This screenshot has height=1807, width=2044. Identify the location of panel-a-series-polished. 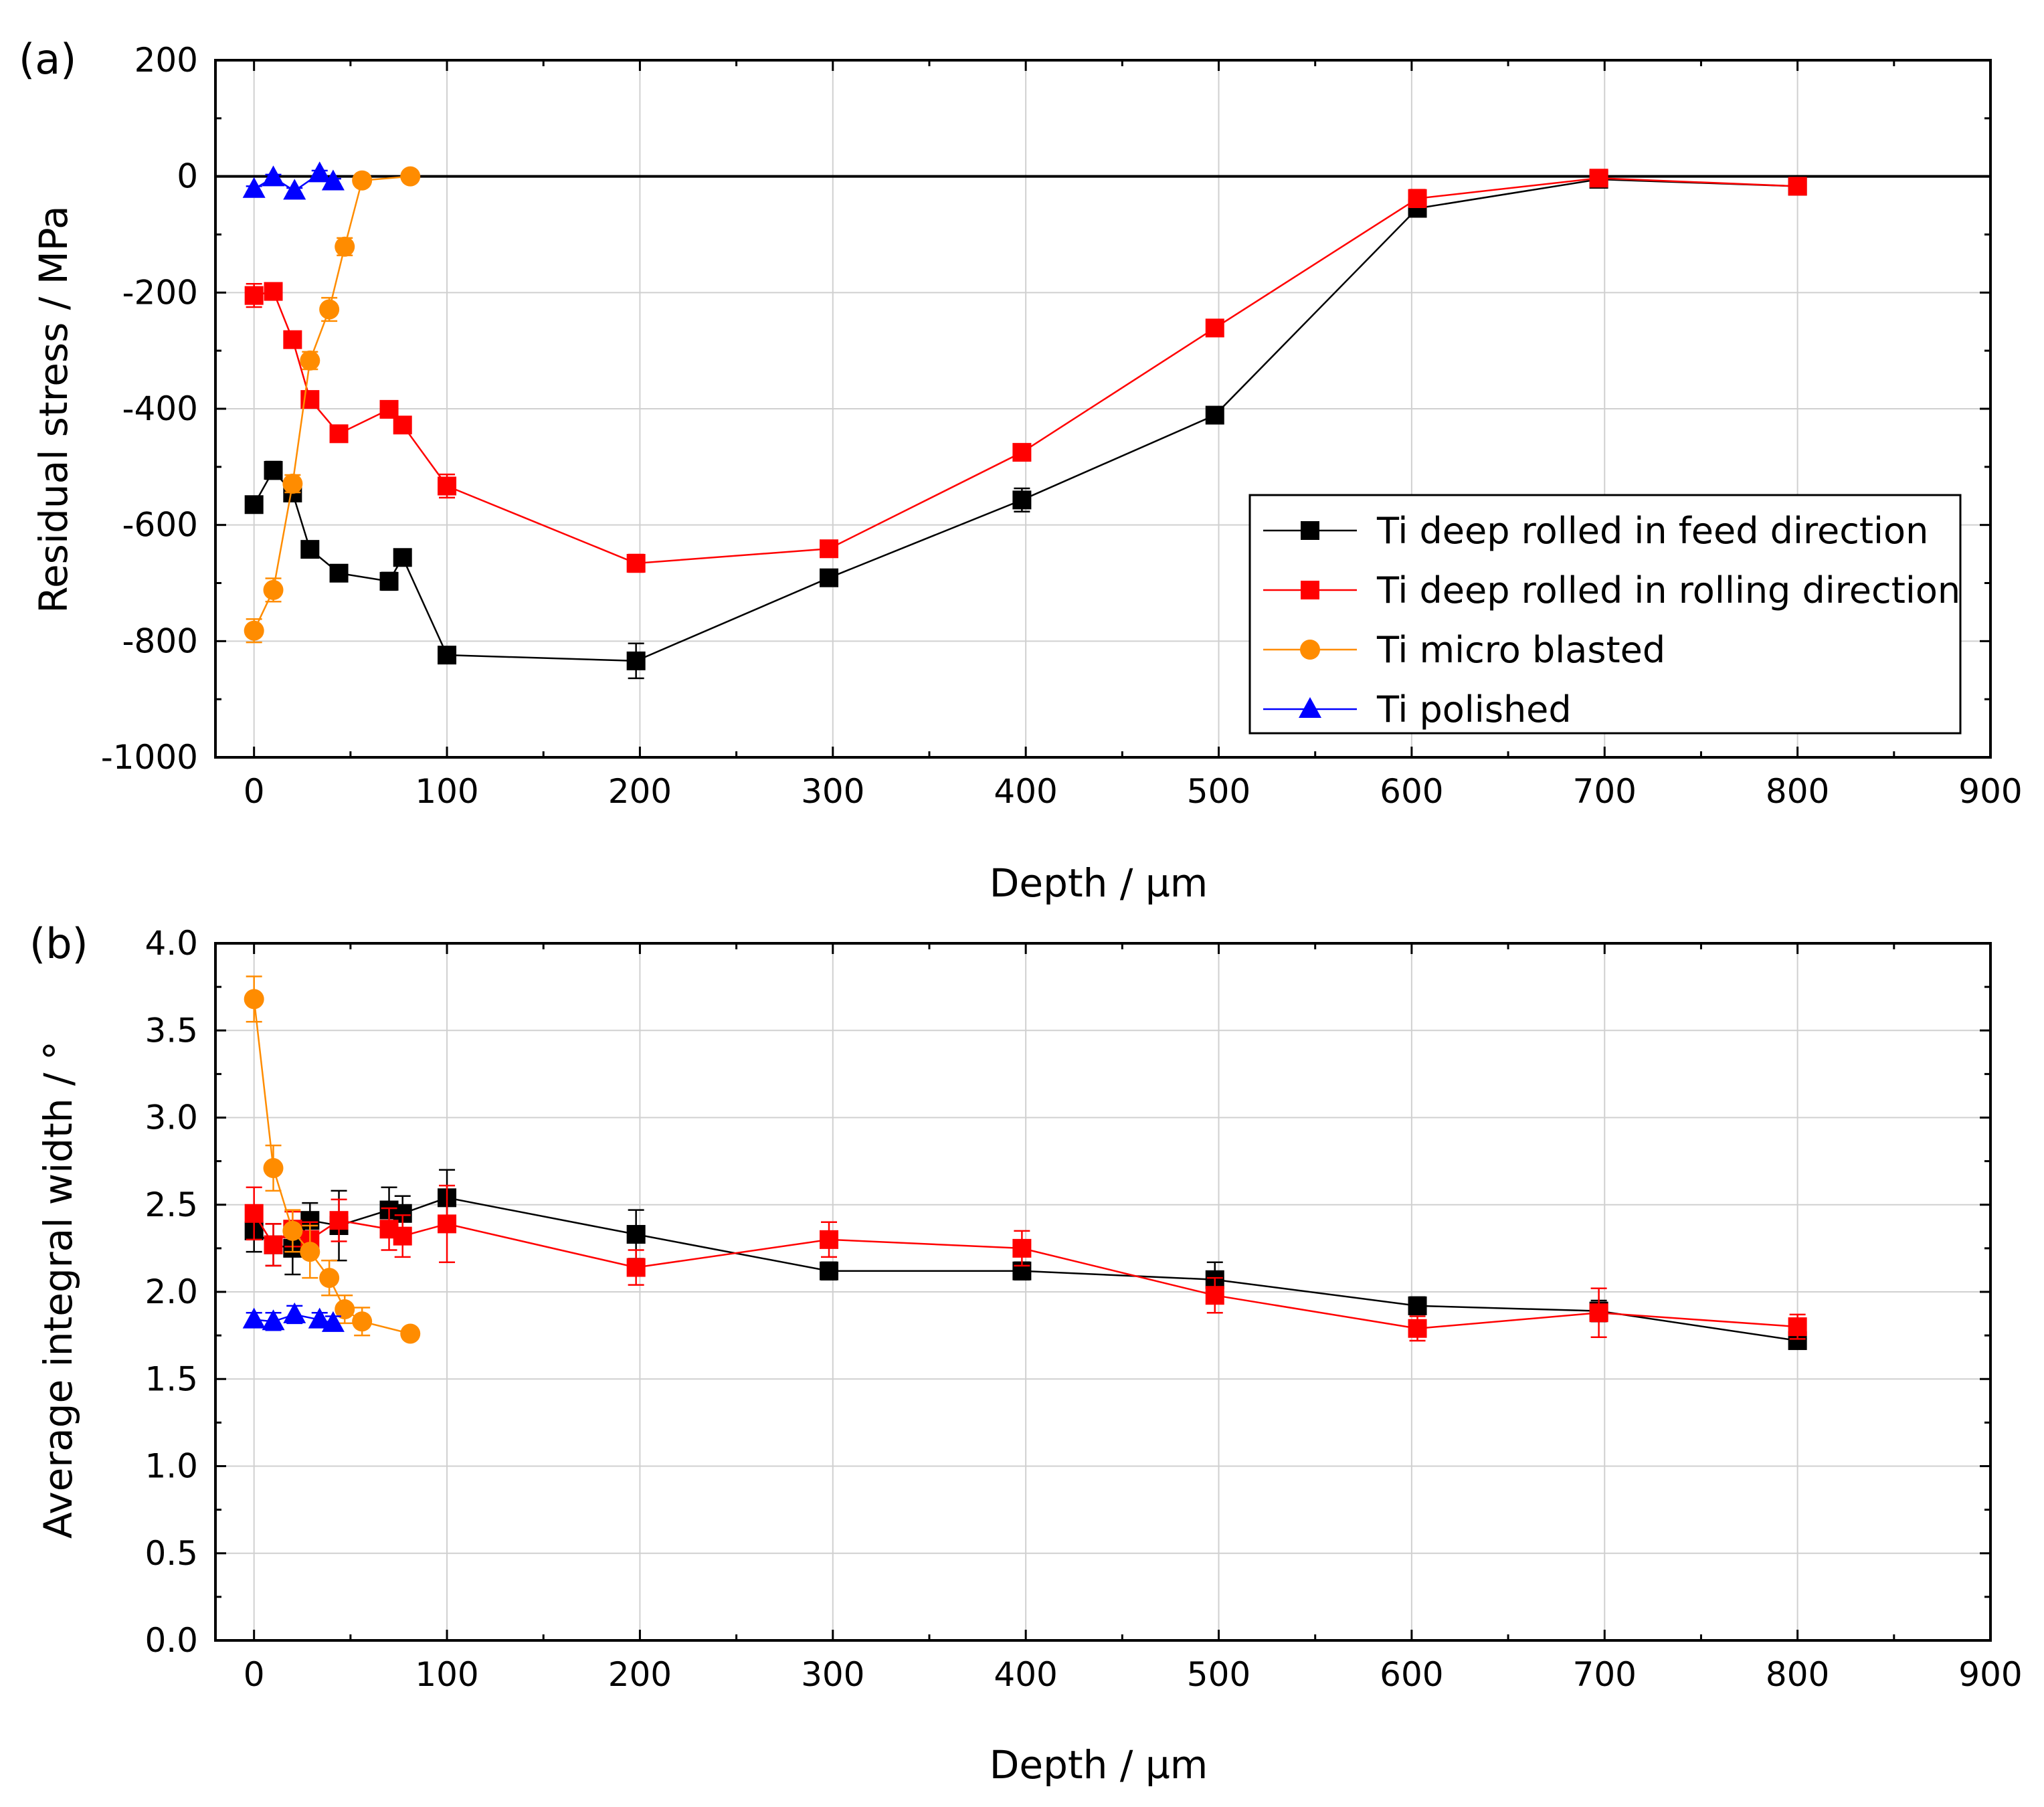
(293, 180).